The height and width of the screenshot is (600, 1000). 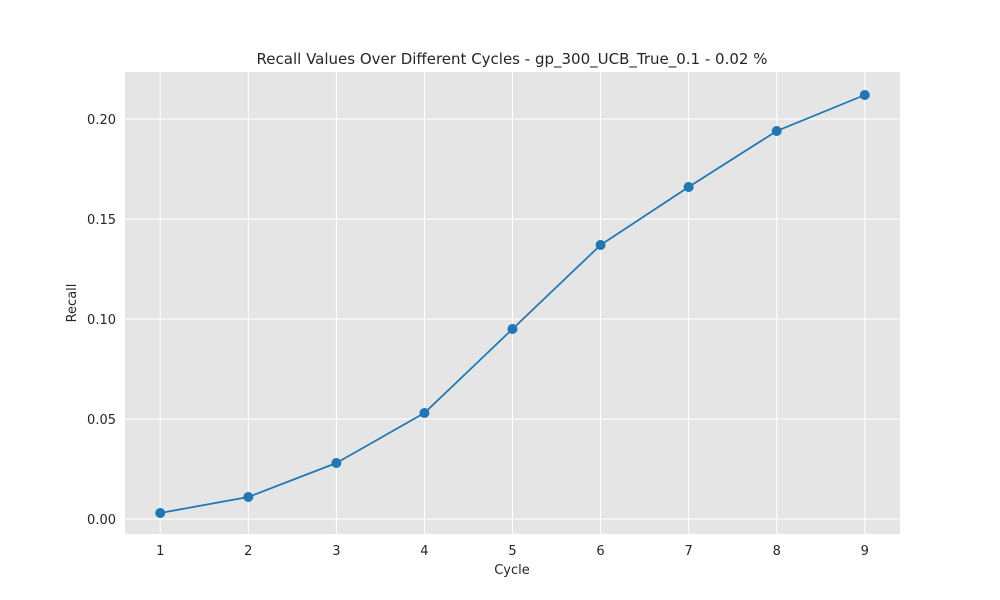 What do you see at coordinates (248, 551) in the screenshot?
I see `x-tick-label: 2` at bounding box center [248, 551].